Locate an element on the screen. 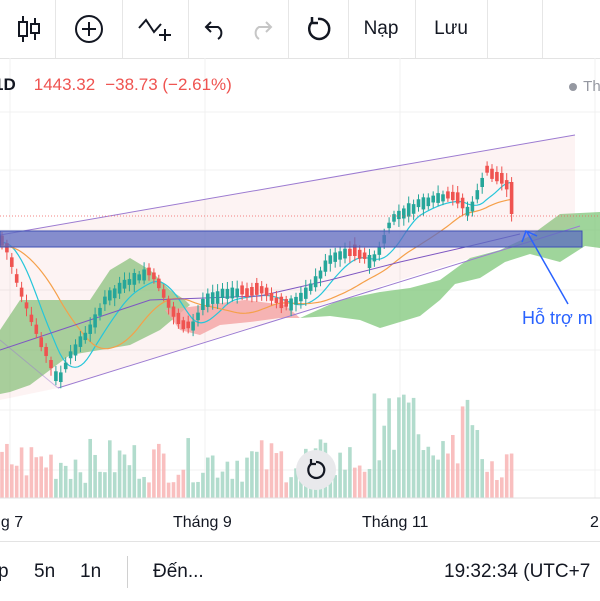 The height and width of the screenshot is (601, 600). support-annotation: Hỗ trợ m is located at coordinates (557, 318).